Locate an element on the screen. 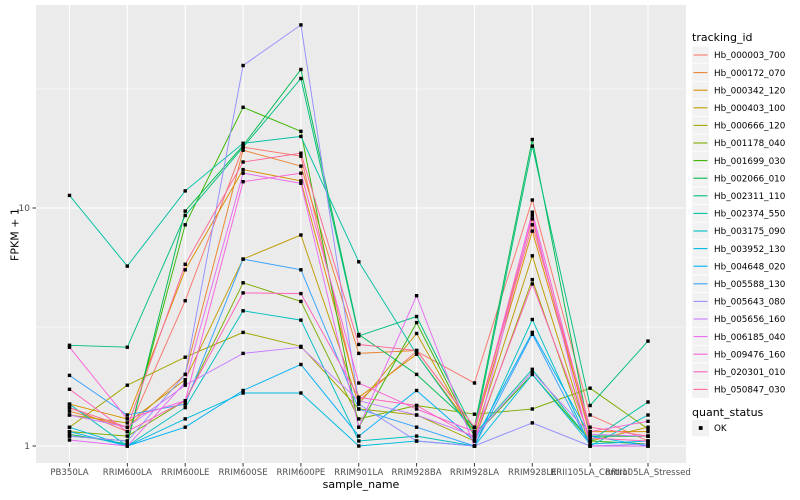 This screenshot has width=800, height=500. legend-item-label: Hb_002311_110 is located at coordinates (750, 197).